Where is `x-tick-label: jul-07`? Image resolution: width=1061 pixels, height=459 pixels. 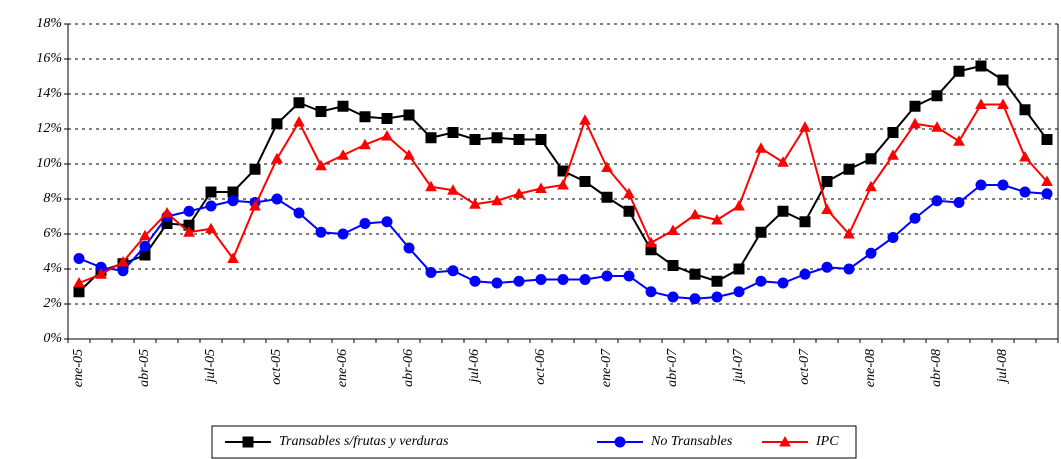
x-tick-label: jul-07 is located at coordinates (738, 366).